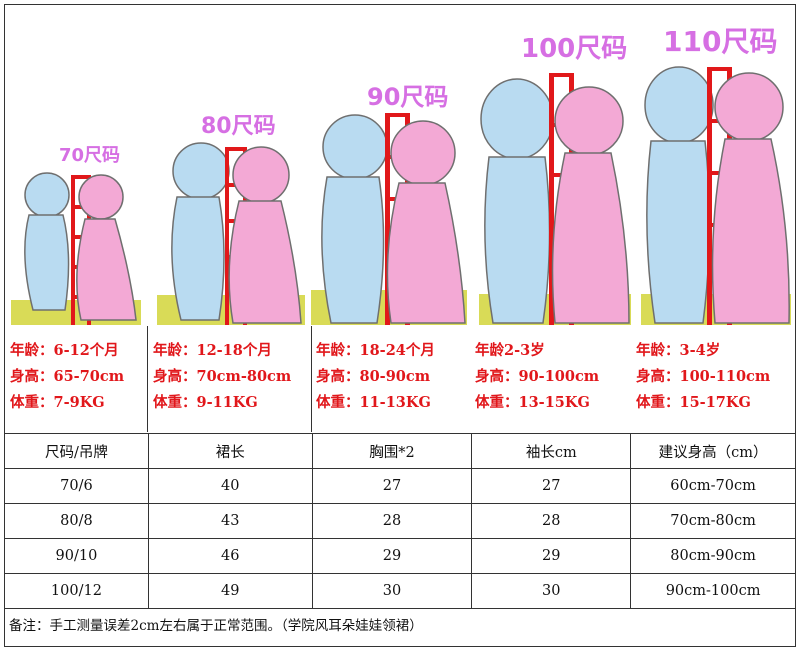  I want to click on height-range: 身高：80-90cm, so click(373, 376).